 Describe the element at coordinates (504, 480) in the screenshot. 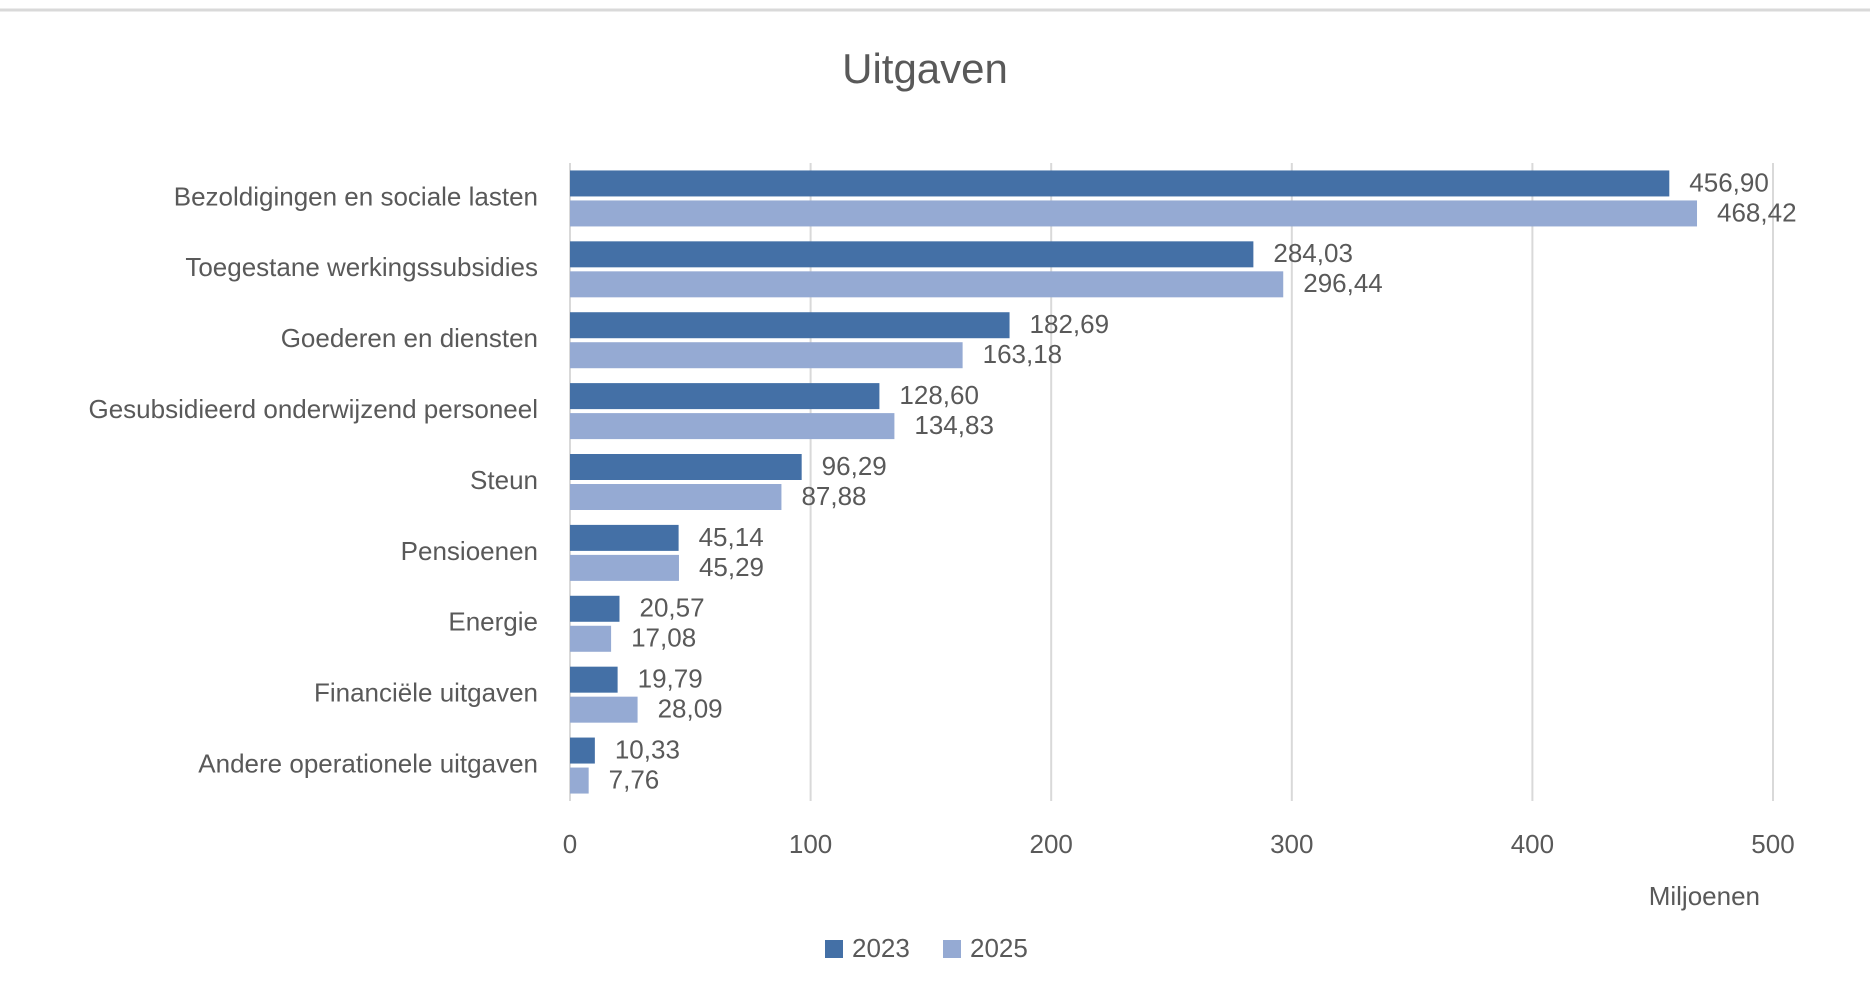

I see `y-tick-label: Steun` at that location.